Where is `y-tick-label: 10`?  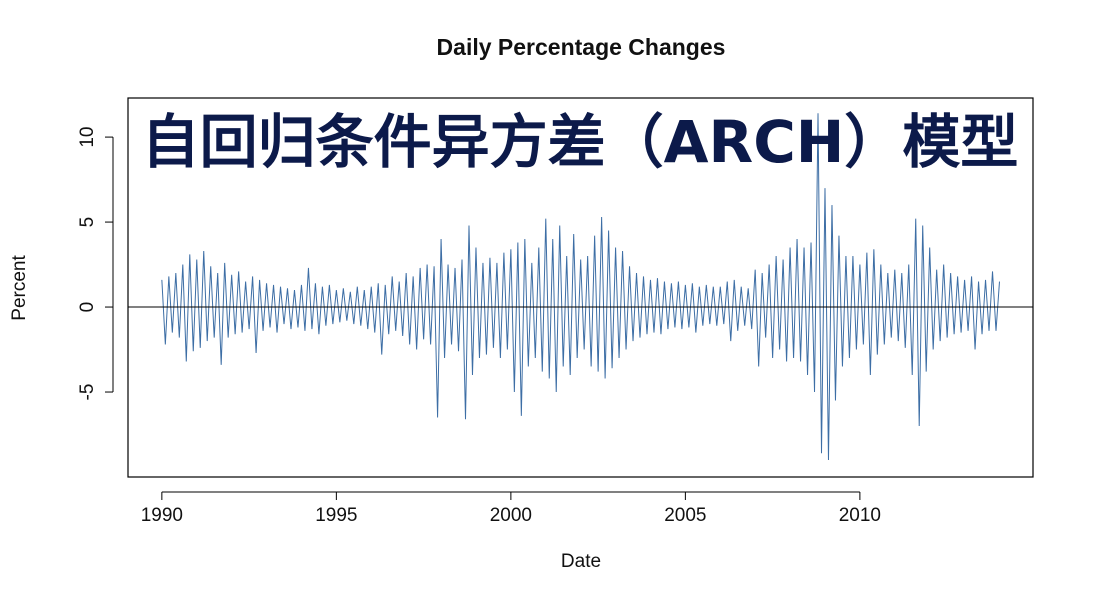 y-tick-label: 10 is located at coordinates (87, 137).